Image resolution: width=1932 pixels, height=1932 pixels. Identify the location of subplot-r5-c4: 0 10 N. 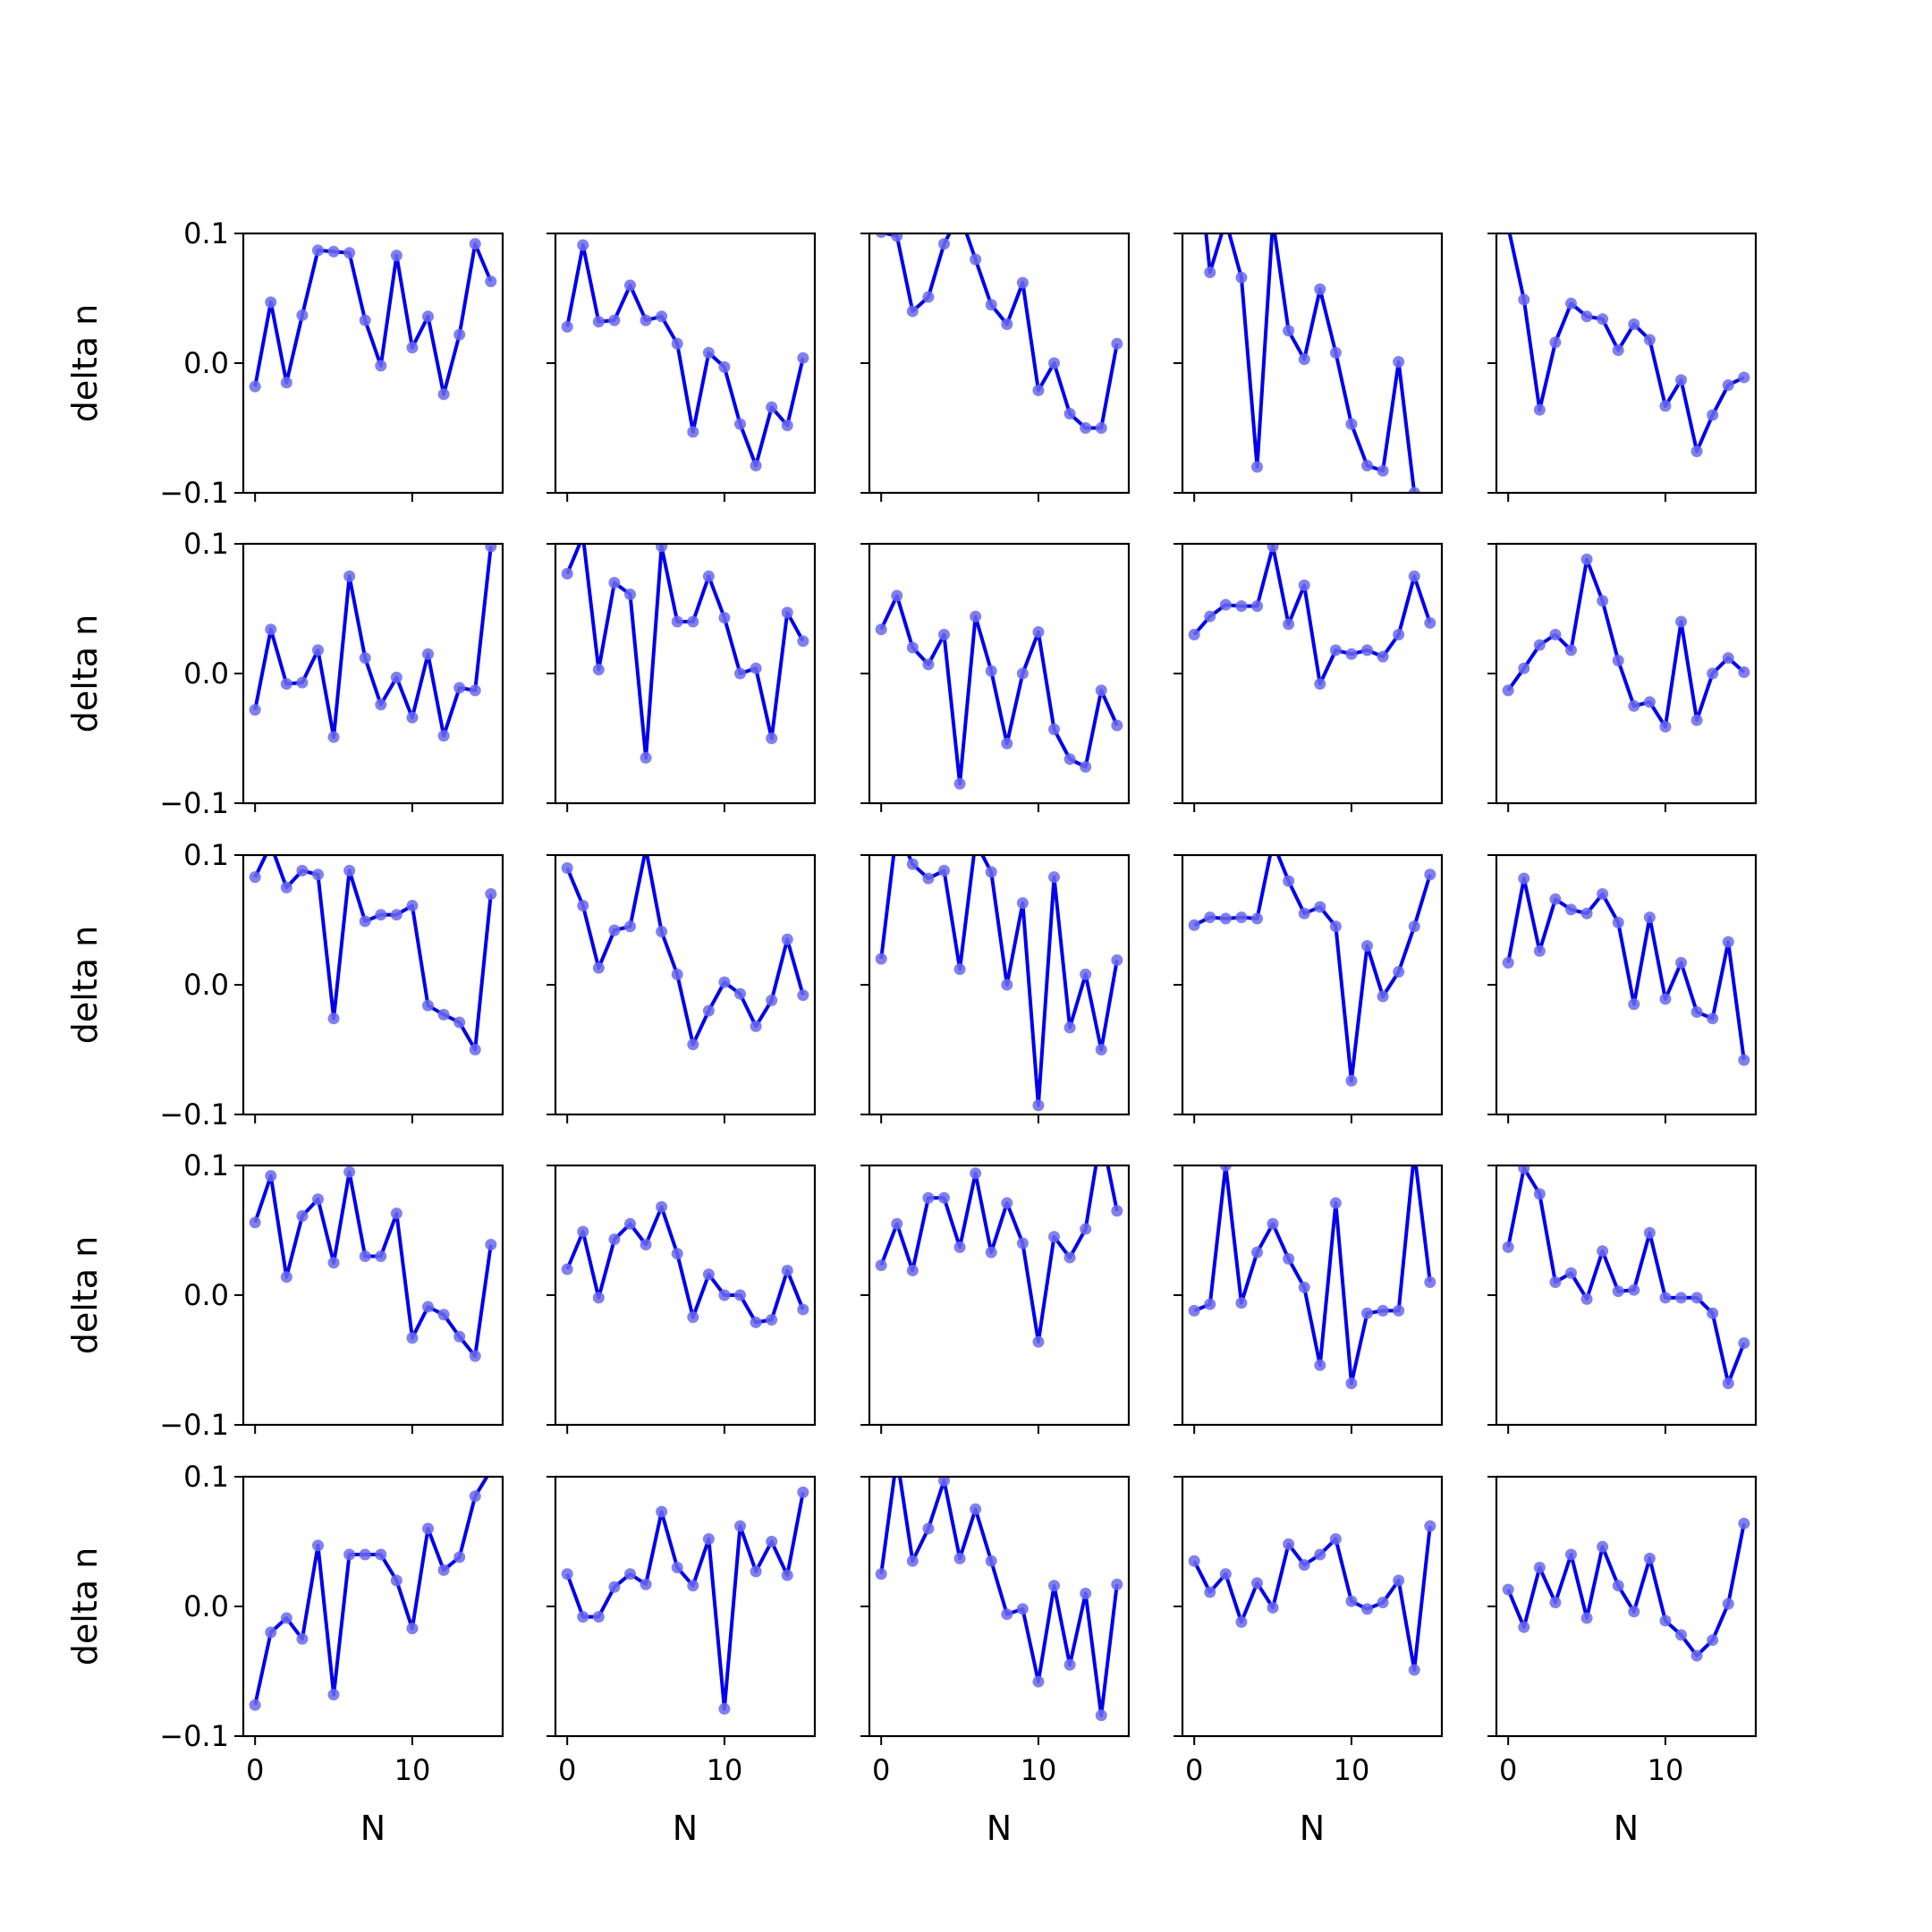
(1309, 1661).